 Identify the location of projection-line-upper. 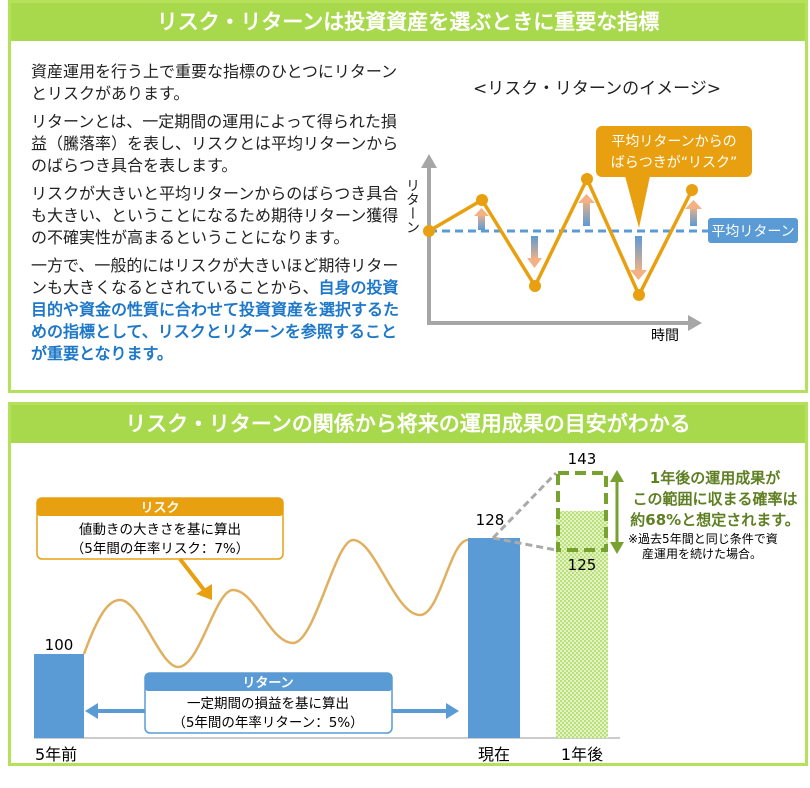
(524, 505).